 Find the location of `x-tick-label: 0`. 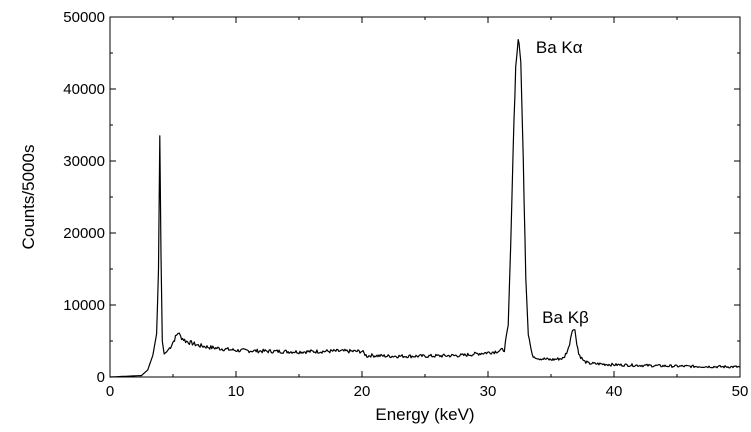

x-tick-label: 0 is located at coordinates (110, 391).